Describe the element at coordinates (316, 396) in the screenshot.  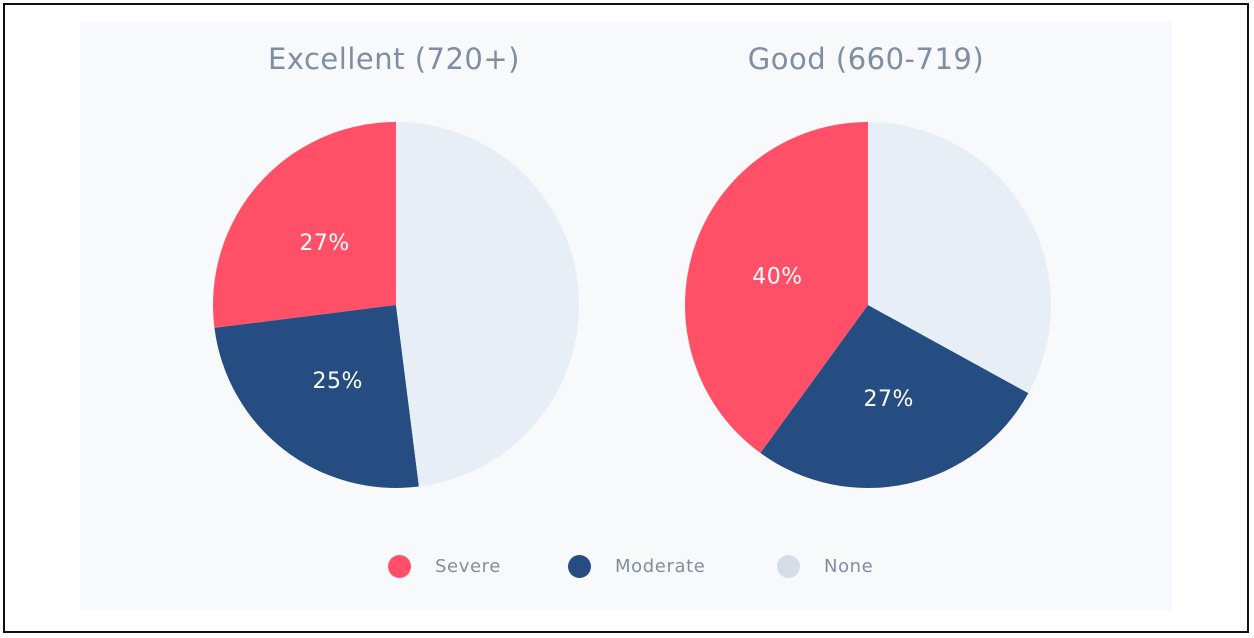
I see `pie-slice-0-moderate` at that location.